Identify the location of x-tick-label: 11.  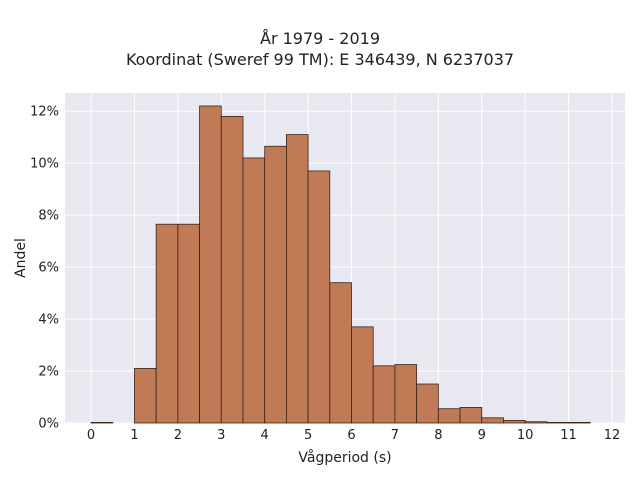
(568, 435).